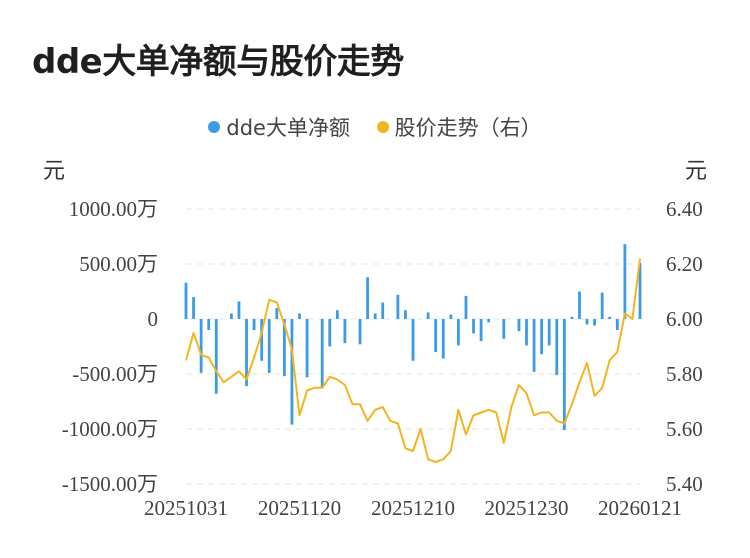  Describe the element at coordinates (382, 127) in the screenshot. I see `legend-dot-price` at that location.